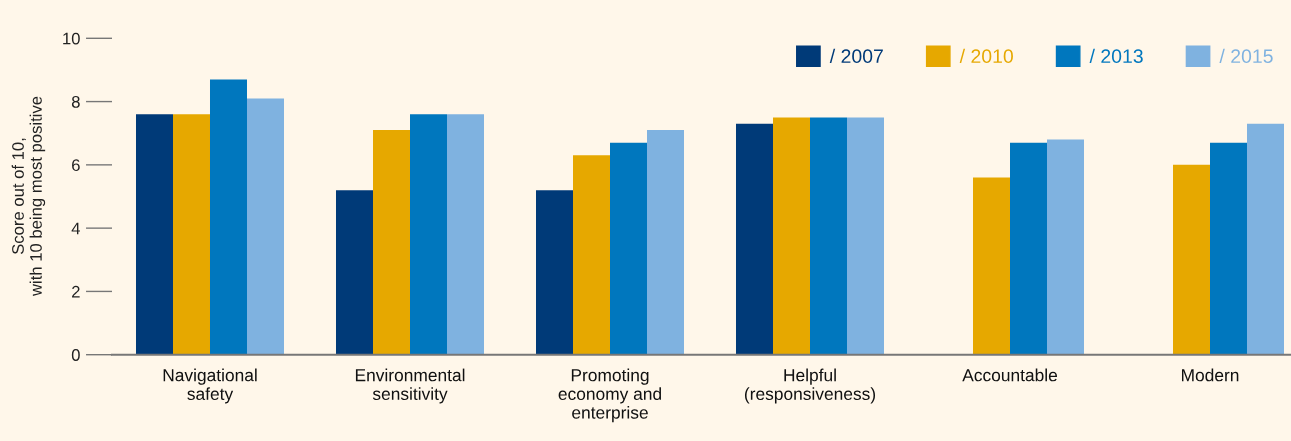 Image resolution: width=1291 pixels, height=441 pixels. I want to click on y-tick-label: 6, so click(76, 165).